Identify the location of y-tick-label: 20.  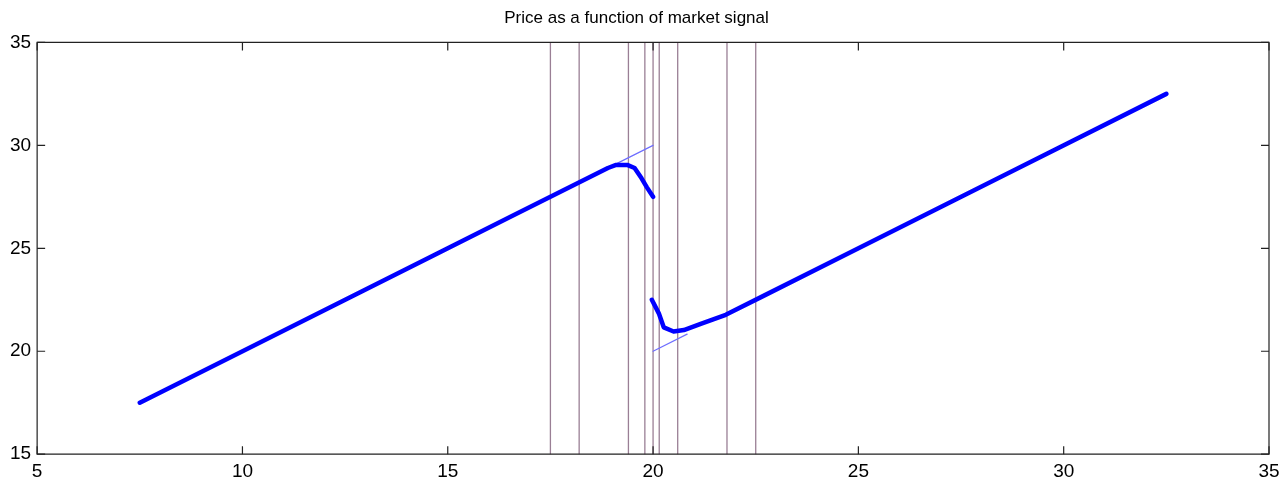
(20, 350).